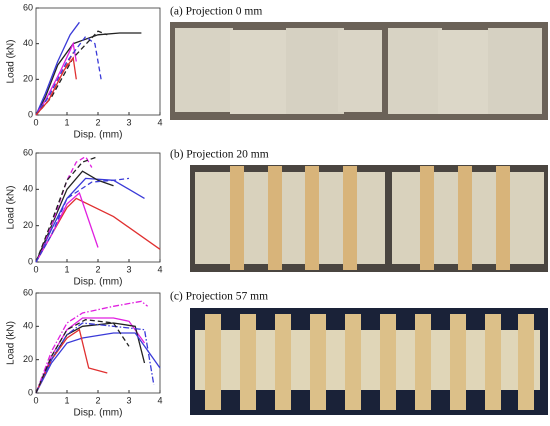 Image resolution: width=550 pixels, height=426 pixels. I want to click on caption: (c) Projection 57 mm, so click(219, 297).